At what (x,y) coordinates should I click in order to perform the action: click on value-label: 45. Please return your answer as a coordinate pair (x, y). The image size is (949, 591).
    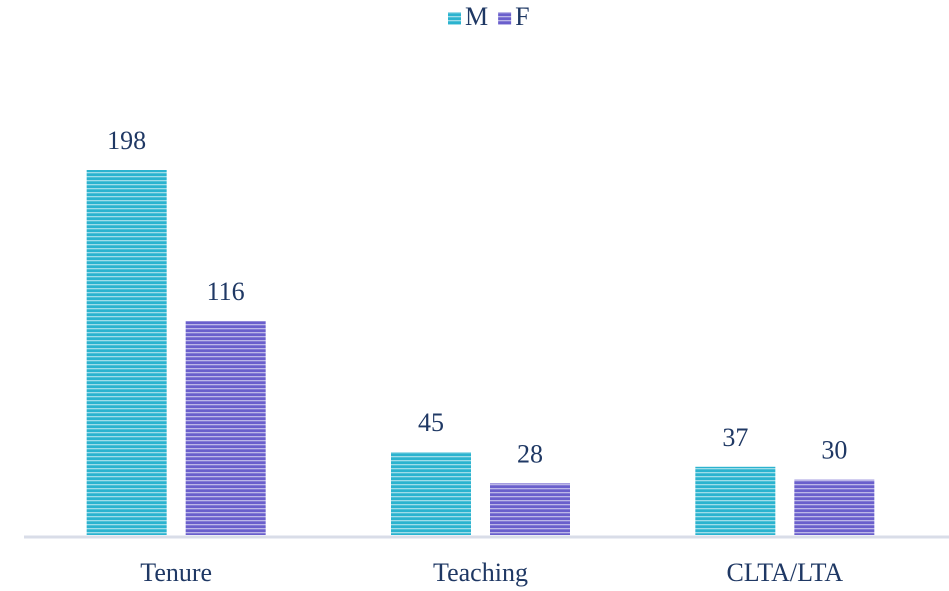
    Looking at the image, I should click on (431, 422).